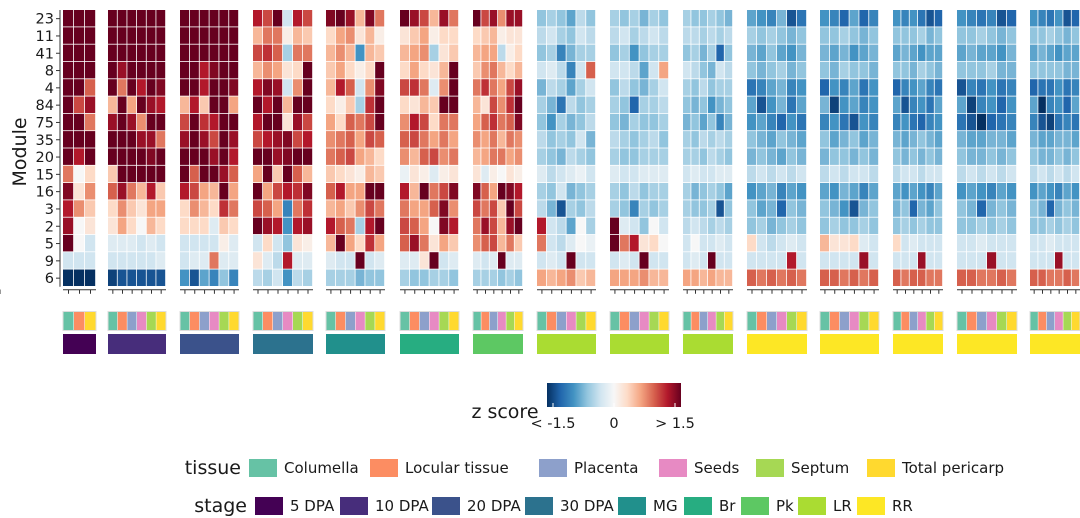 Image resolution: width=1080 pixels, height=518 pixels. What do you see at coordinates (583, 407) in the screenshot?
I see `colorbar-legend: z score < -1.5 0 > 1.5` at bounding box center [583, 407].